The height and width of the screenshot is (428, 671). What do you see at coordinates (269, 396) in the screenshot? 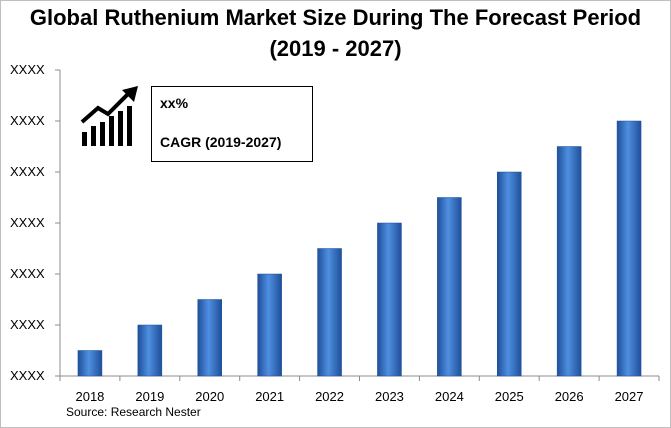
I see `x-tick-label: 2021` at bounding box center [269, 396].